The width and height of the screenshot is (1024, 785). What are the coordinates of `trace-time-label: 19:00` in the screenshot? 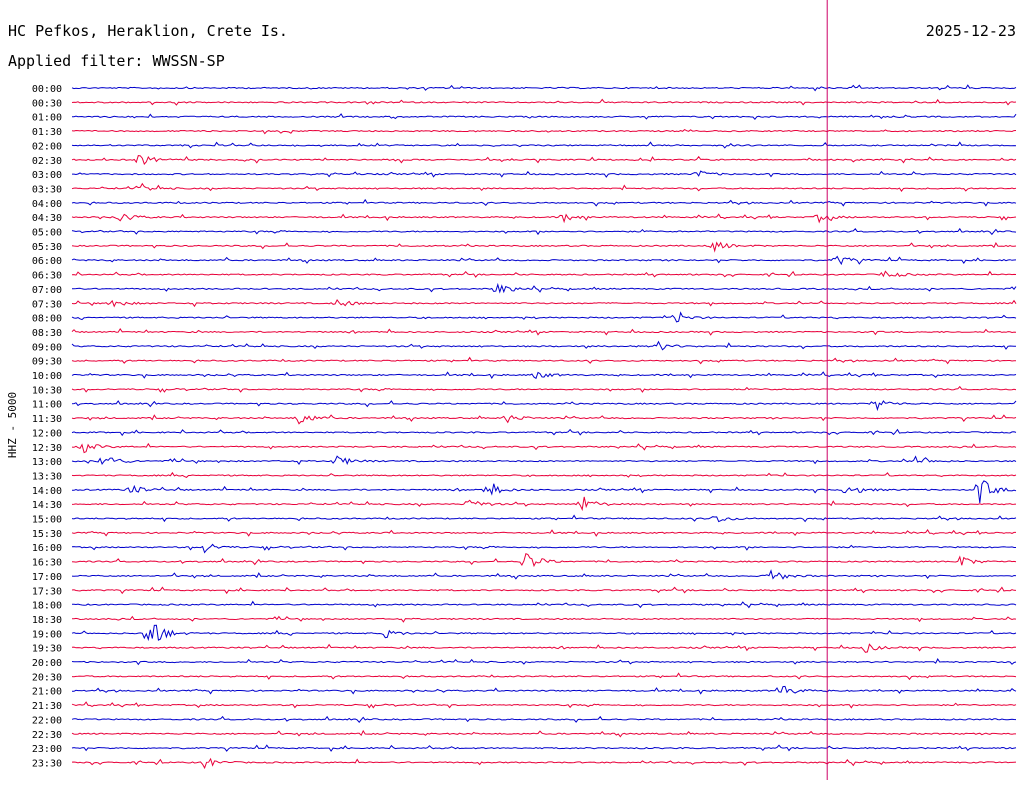 It's located at (47, 634).